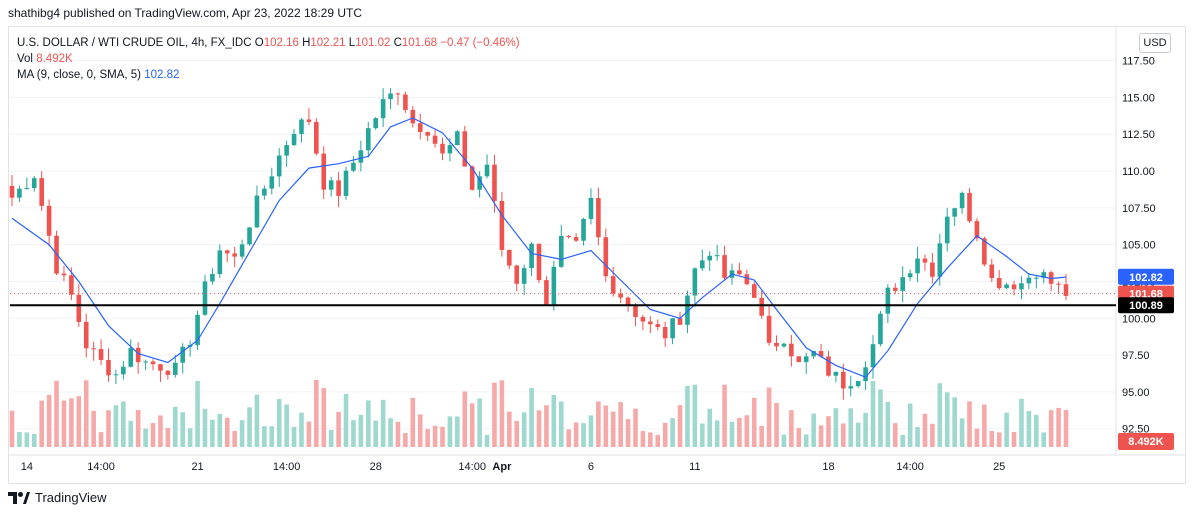  I want to click on time-tick-label: 11, so click(694, 467).